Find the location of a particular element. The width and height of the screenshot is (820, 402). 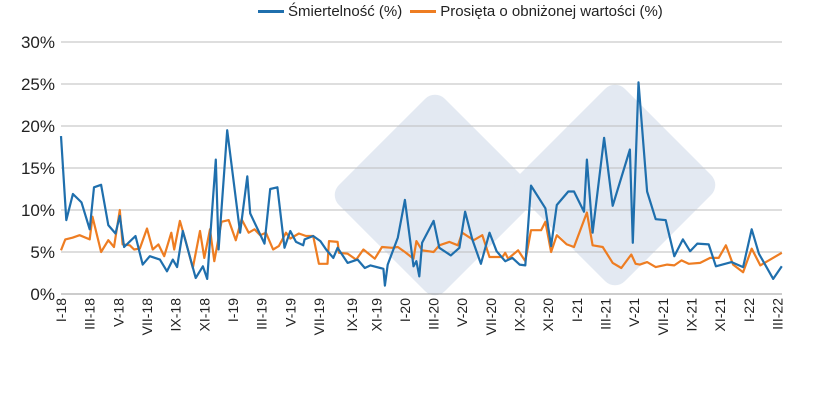

legend-item-low-value-piglets: Prosięta o obniżonej wartości (%) is located at coordinates (536, 11).